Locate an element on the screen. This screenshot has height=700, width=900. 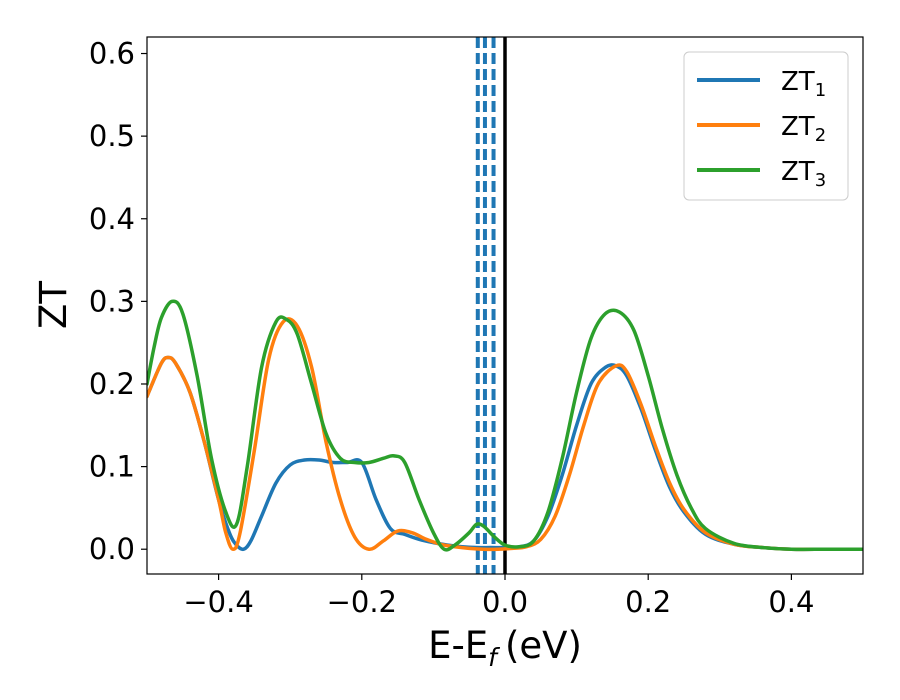
y-axis-title: ZT is located at coordinates (53, 305).